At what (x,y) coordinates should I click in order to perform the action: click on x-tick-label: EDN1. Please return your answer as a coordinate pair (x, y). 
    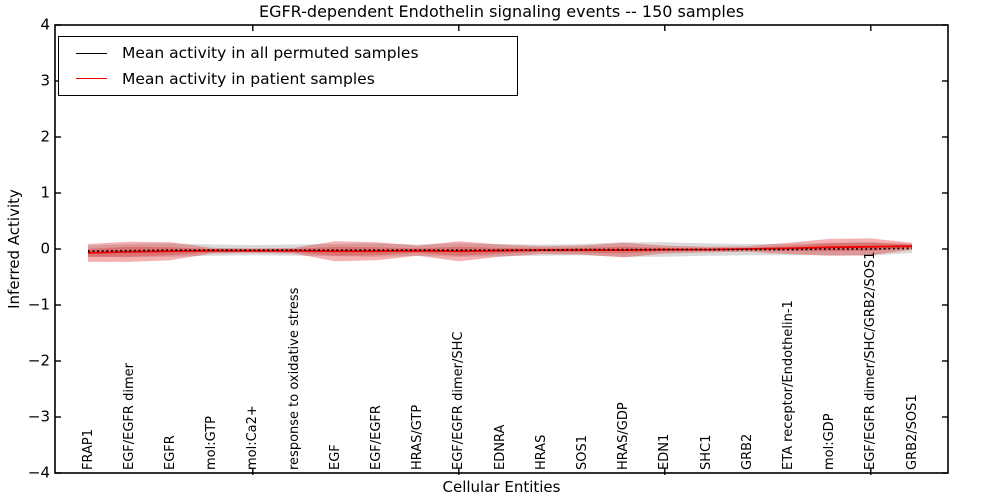
    Looking at the image, I should click on (665, 451).